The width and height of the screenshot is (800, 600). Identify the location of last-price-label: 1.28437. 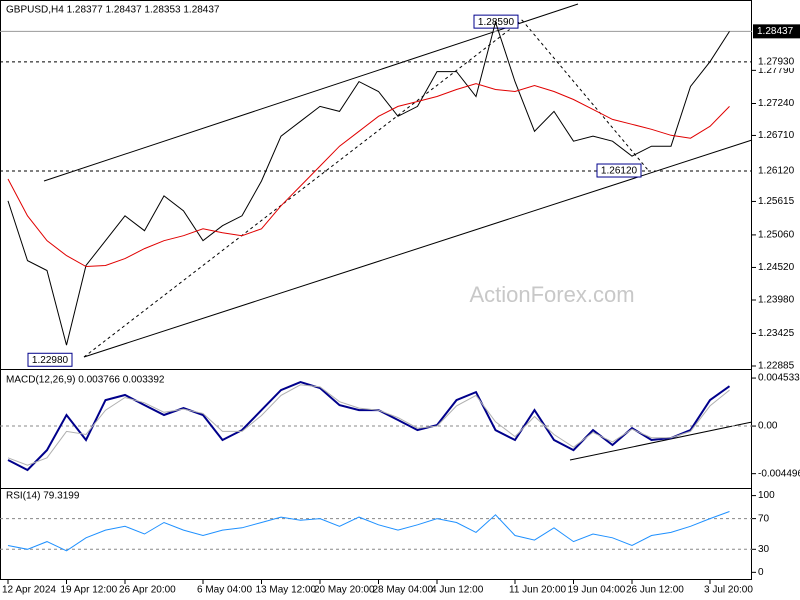
(775, 31).